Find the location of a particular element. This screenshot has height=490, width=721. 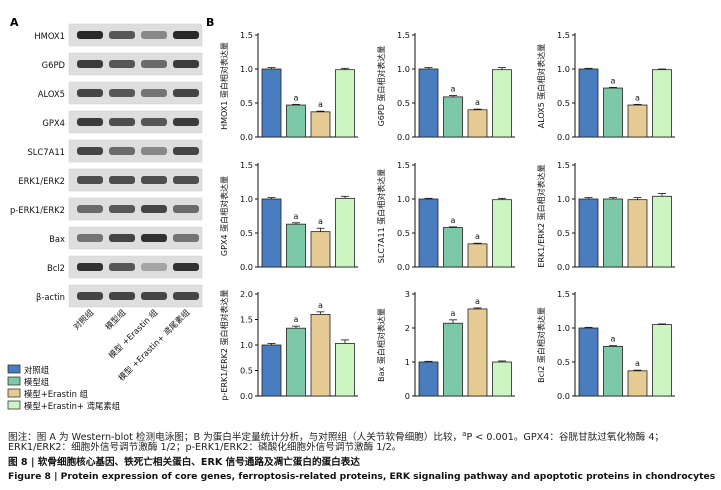

bar-chart: SLC7A11 蛋白相对表达量 0.0 0.5 1.0 1.5 a a is located at coordinates (445, 216).